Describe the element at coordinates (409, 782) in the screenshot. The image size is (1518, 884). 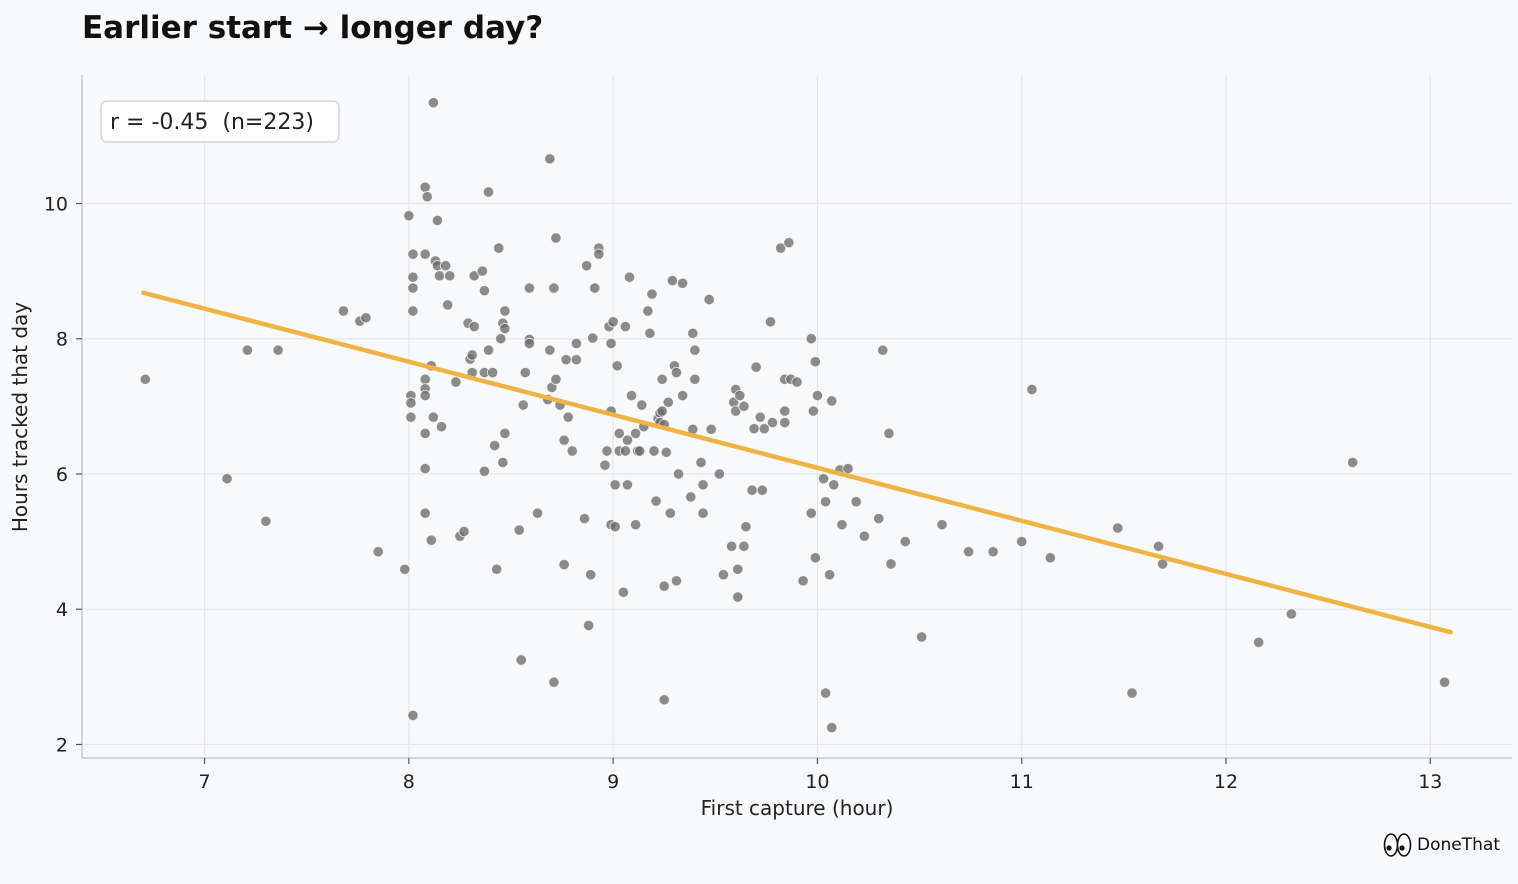
I see `x-tick-label: 8` at that location.